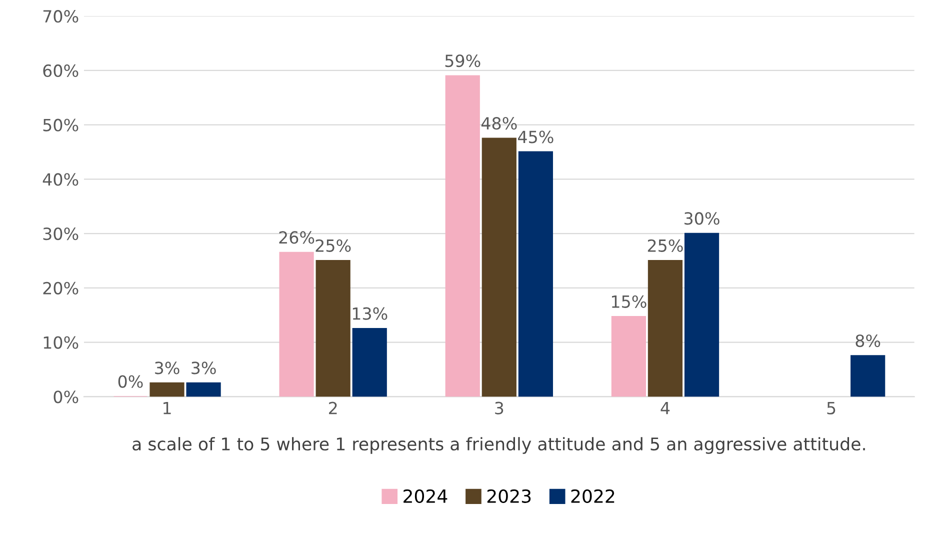  I want to click on x-axis-title: a scale of 1 to 5 where 1 represents a friendly attitude and 5 an aggressive attitude., so click(498, 445).